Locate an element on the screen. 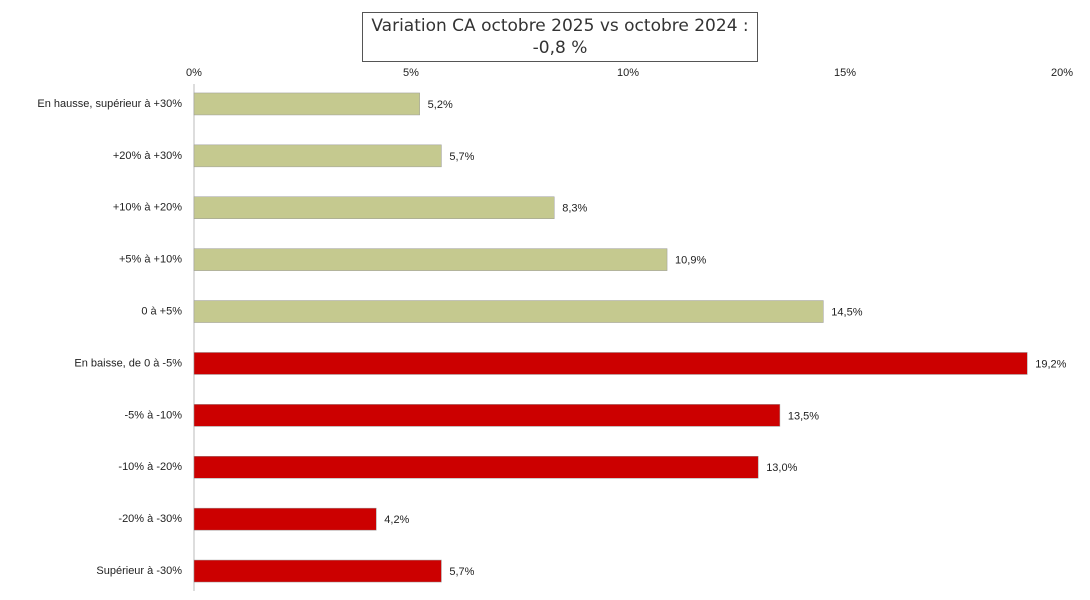  y-tick-label: +10% à +20% is located at coordinates (147, 208).